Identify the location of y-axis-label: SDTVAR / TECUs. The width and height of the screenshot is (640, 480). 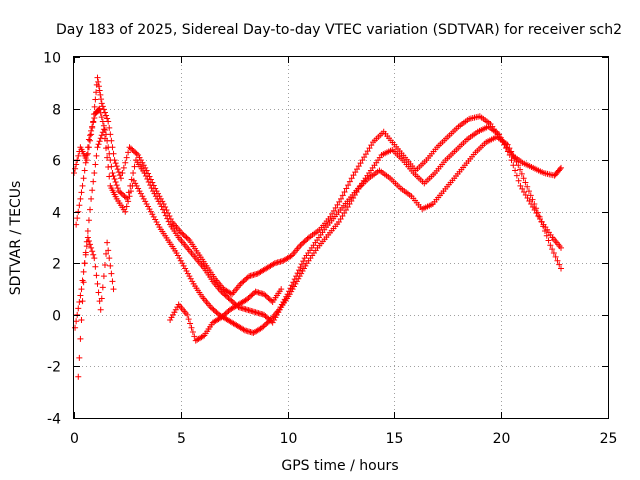
(16, 238).